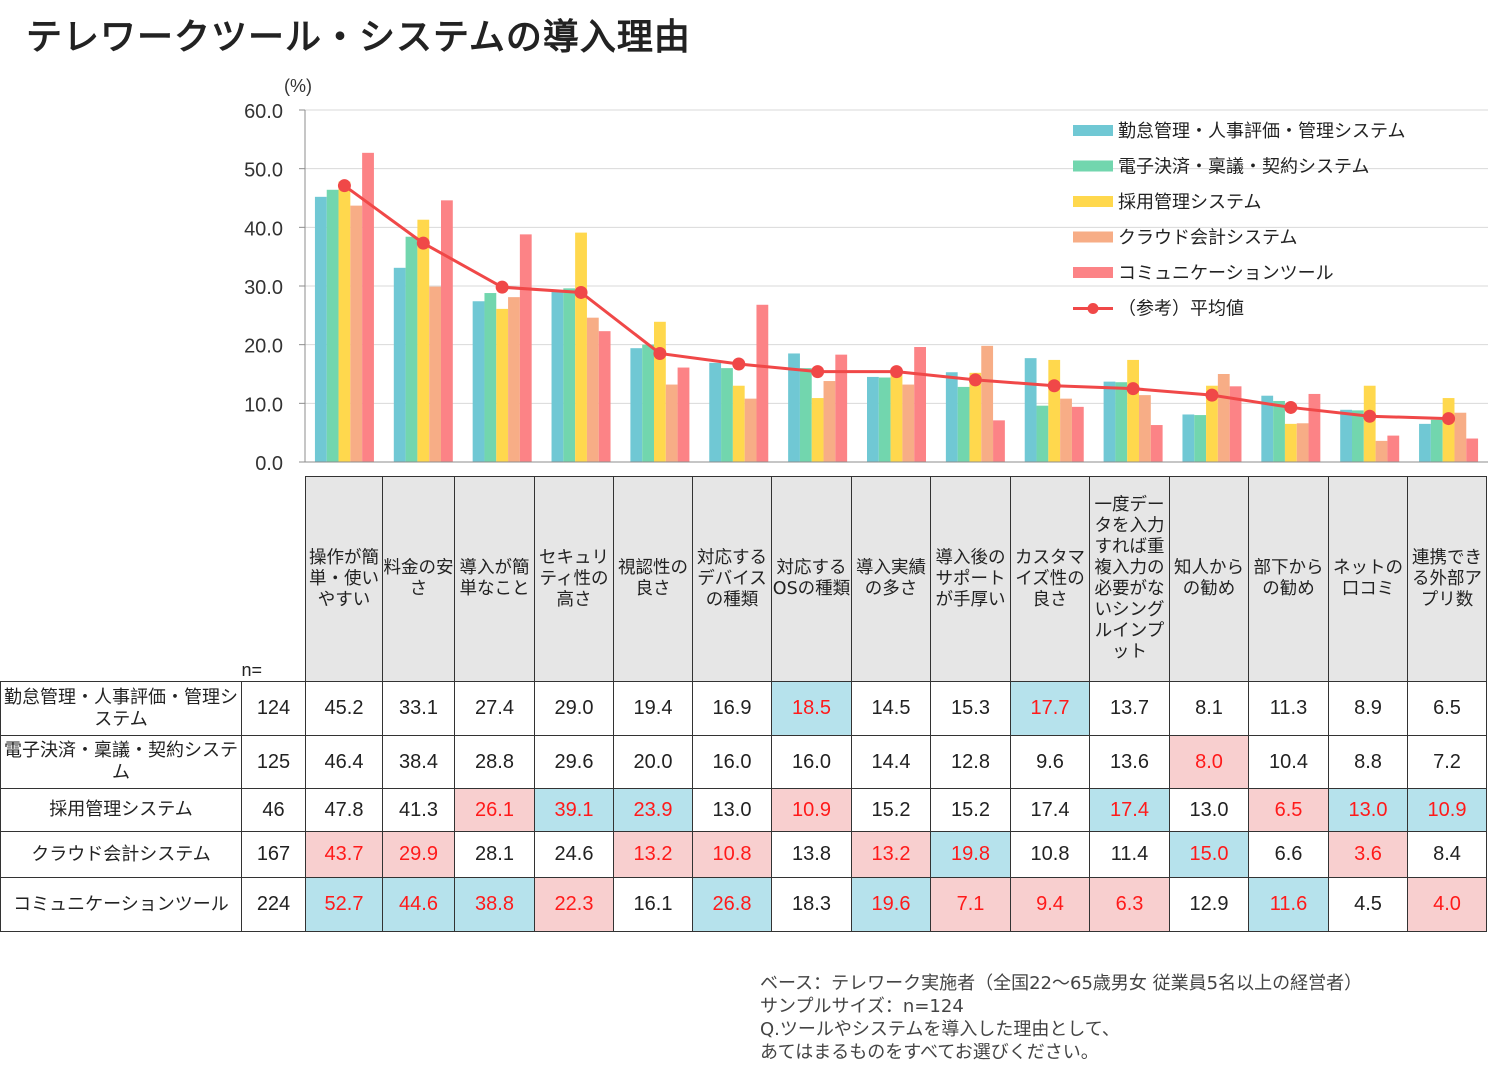  I want to click on column-header: 対応するデバイスの種類, so click(732, 579).